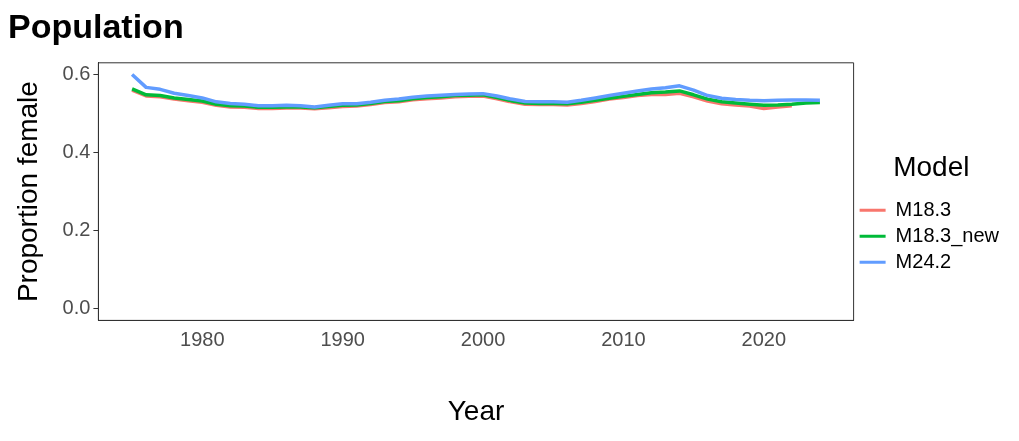 This screenshot has height=441, width=1019. I want to click on x-axis-title: Year, so click(476, 410).